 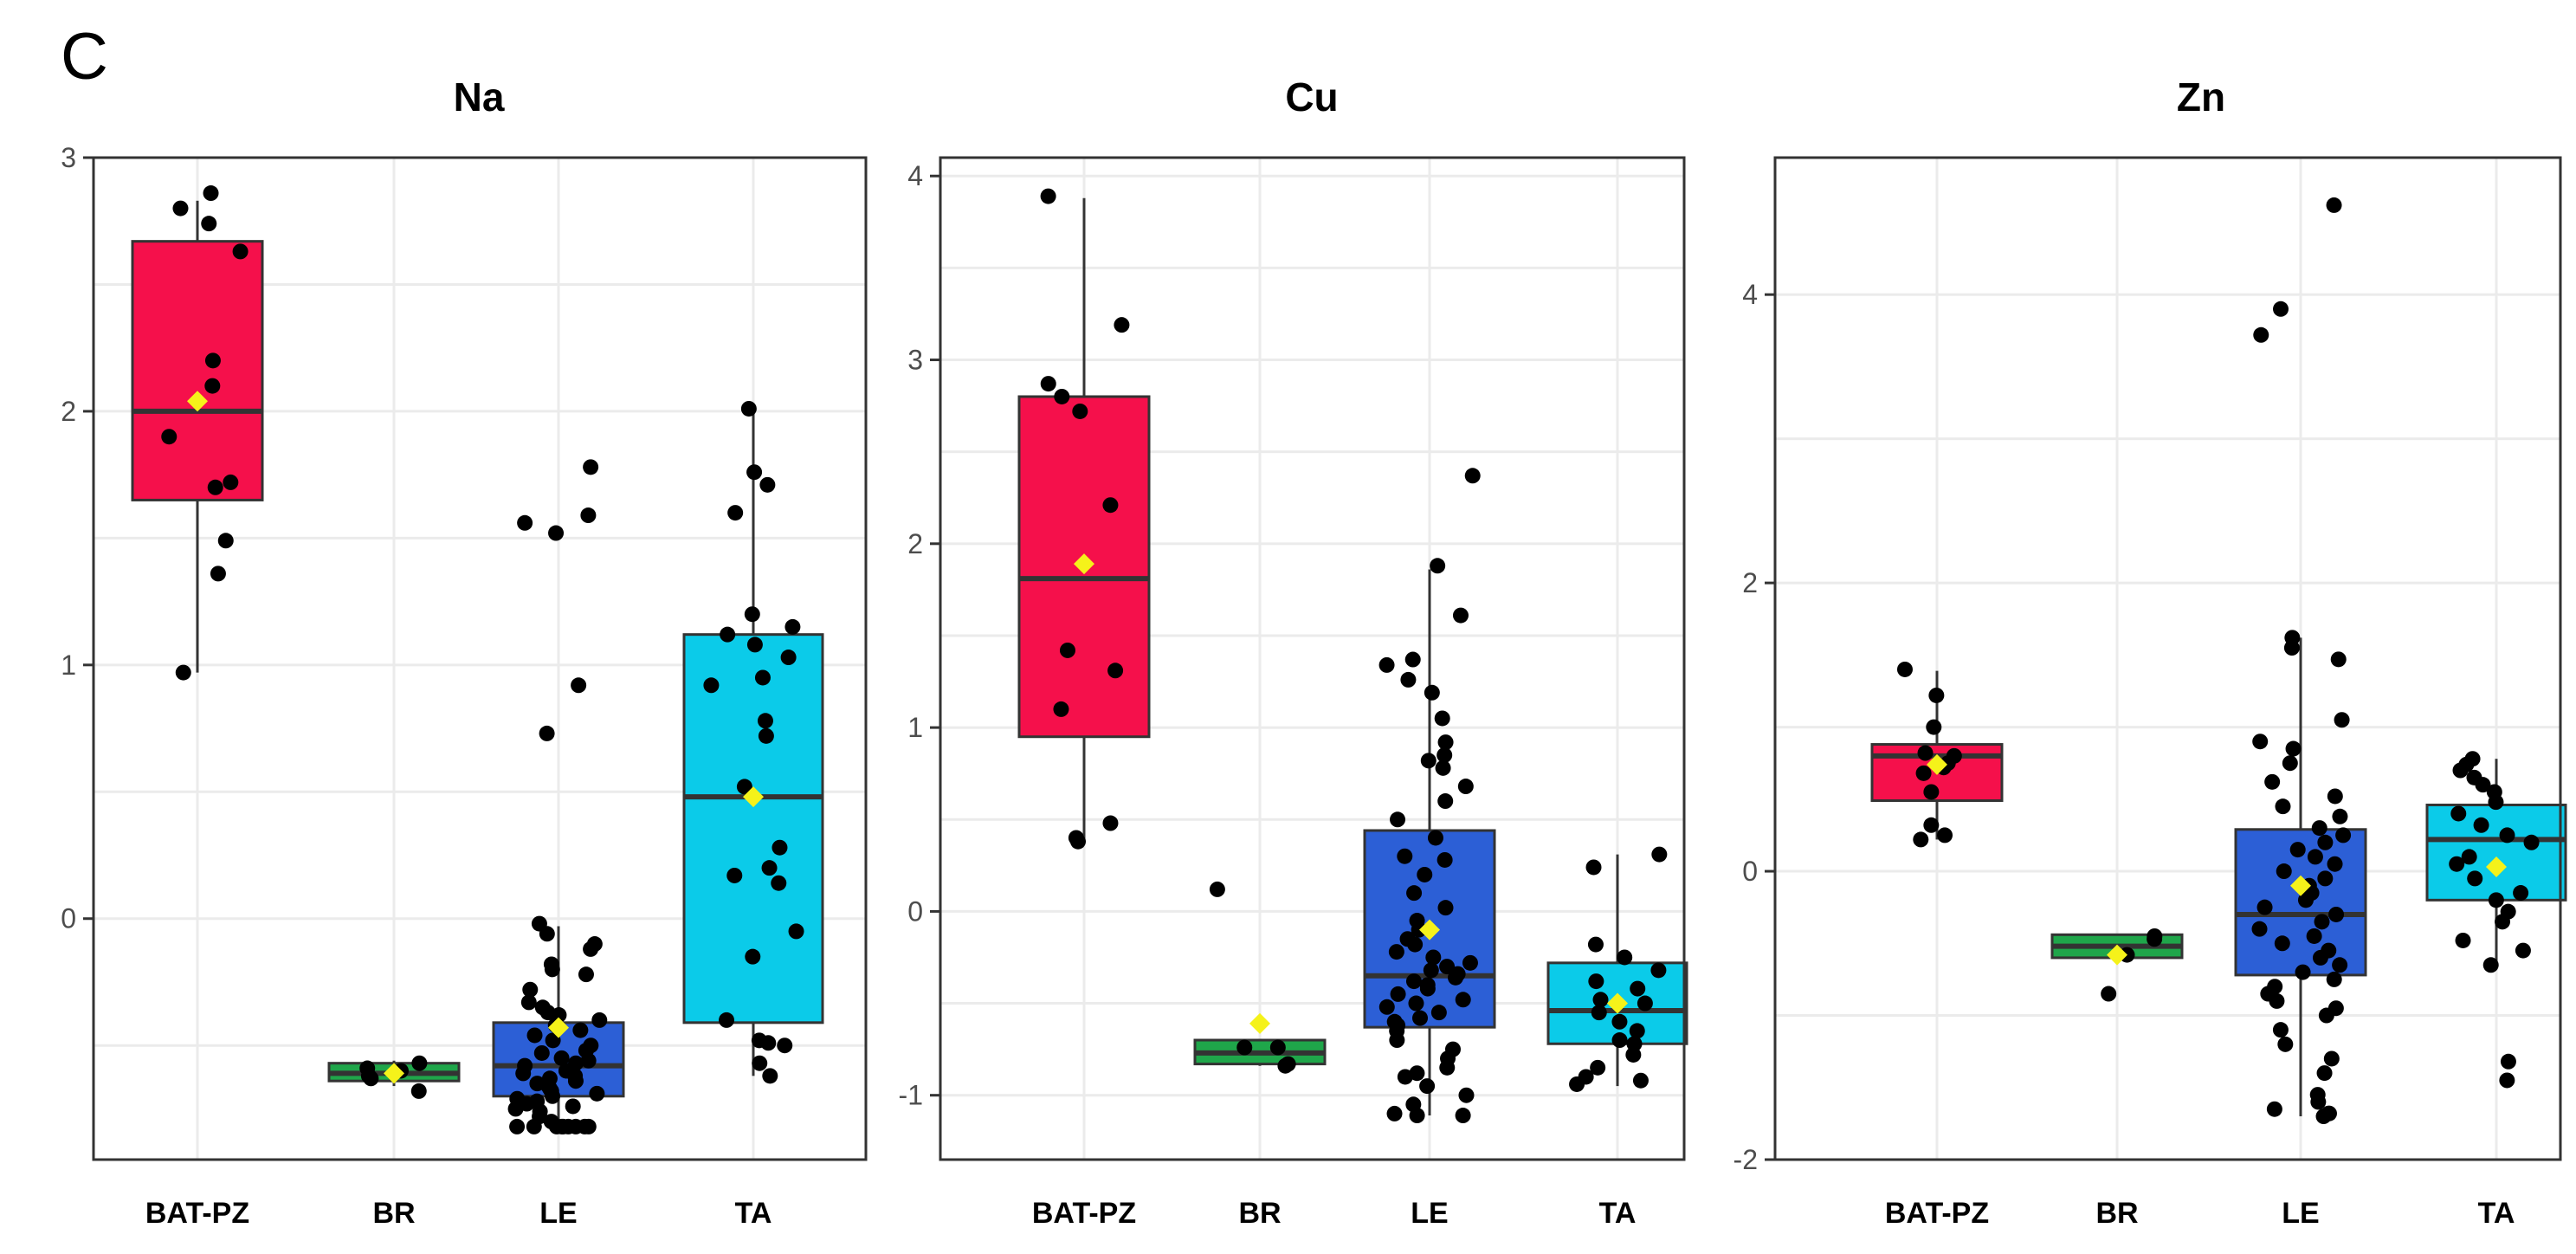 I want to click on box-bat-pz, so click(x=1084, y=520).